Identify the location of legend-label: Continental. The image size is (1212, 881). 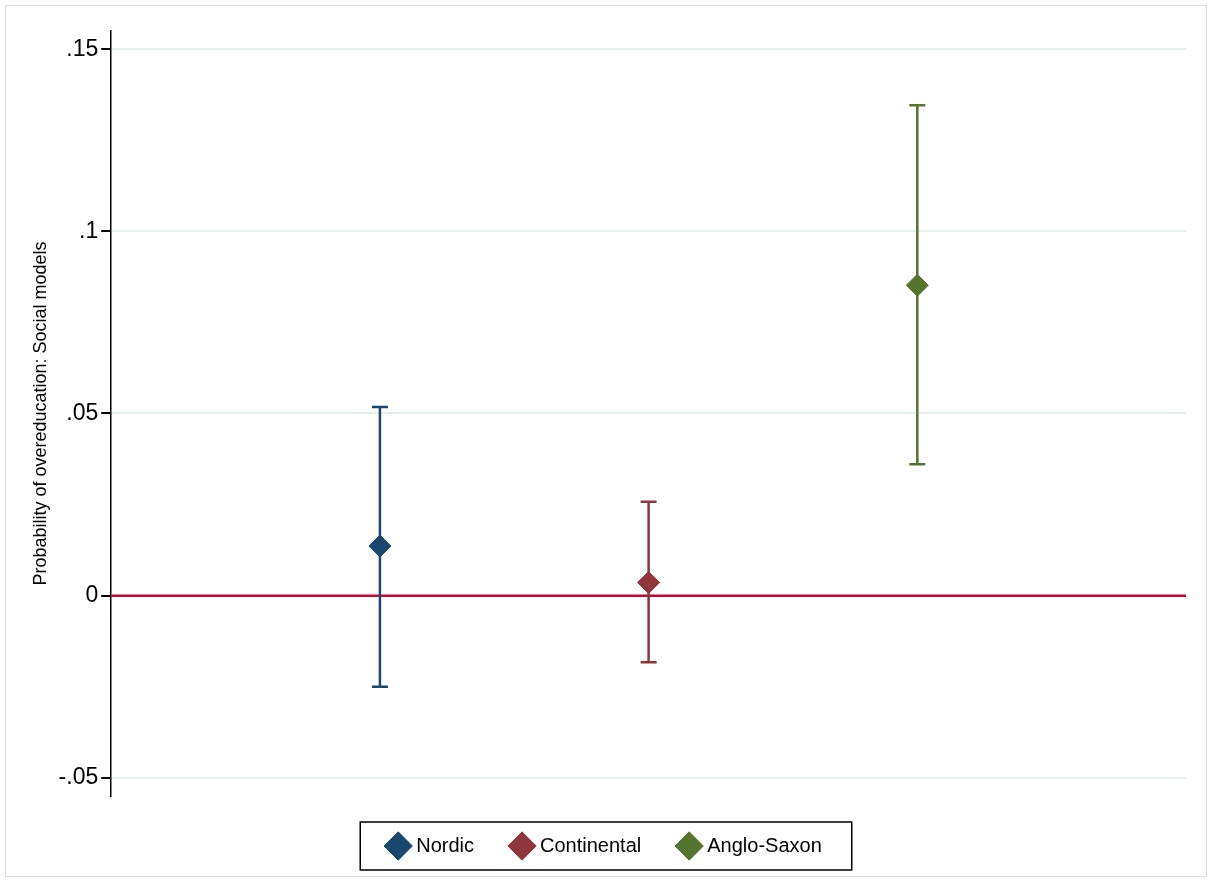
(591, 844).